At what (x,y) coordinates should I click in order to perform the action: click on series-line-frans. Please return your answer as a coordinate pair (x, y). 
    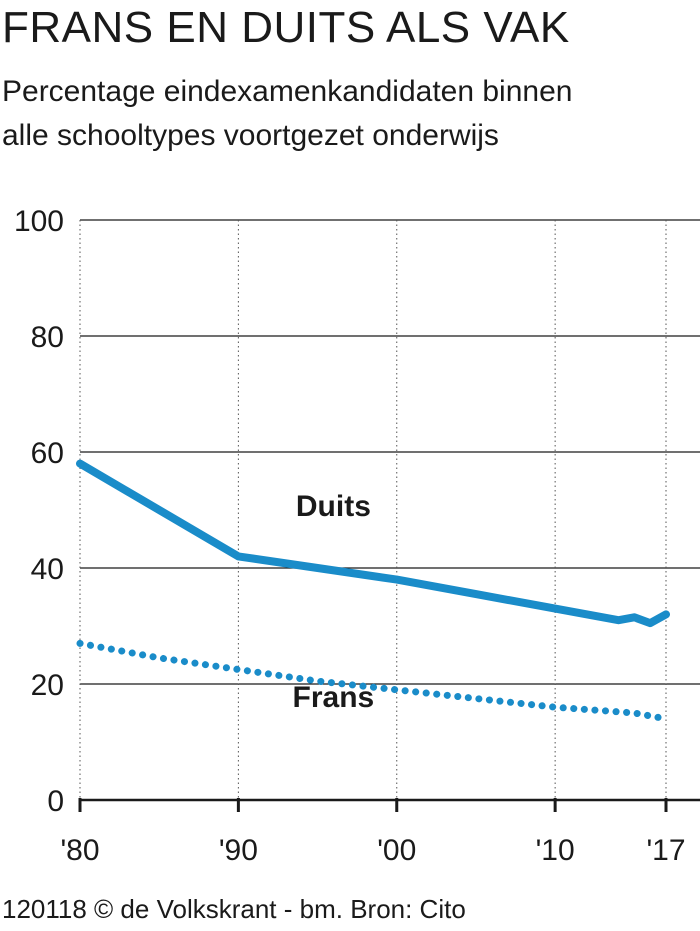
    Looking at the image, I should click on (373, 681).